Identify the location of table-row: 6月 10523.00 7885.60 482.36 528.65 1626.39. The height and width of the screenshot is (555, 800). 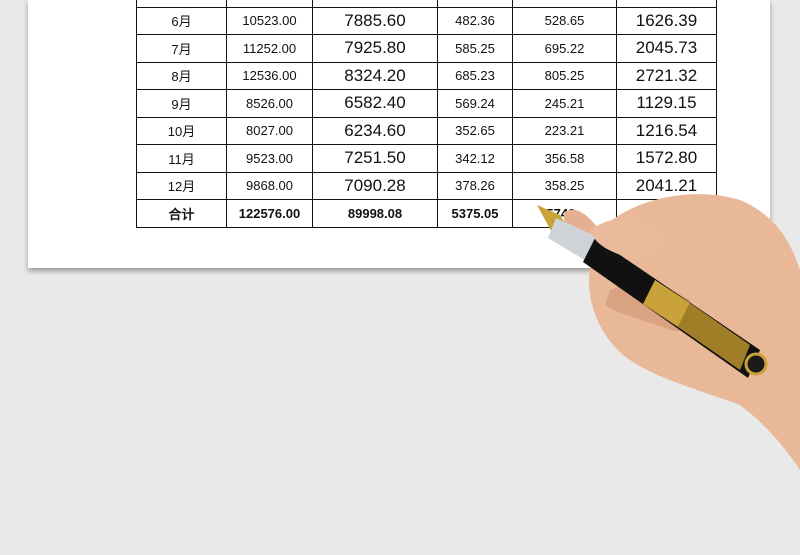
(426, 20).